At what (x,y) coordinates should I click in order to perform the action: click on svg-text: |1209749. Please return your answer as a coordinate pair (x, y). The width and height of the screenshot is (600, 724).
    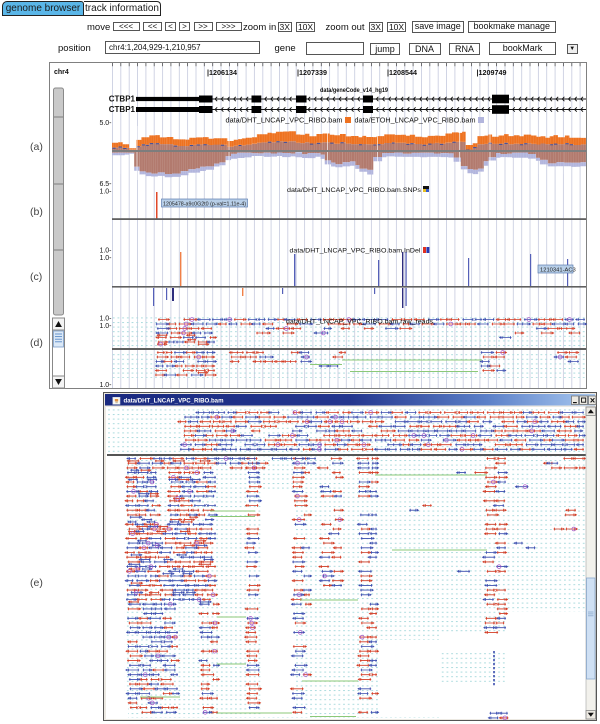
    Looking at the image, I should click on (492, 73).